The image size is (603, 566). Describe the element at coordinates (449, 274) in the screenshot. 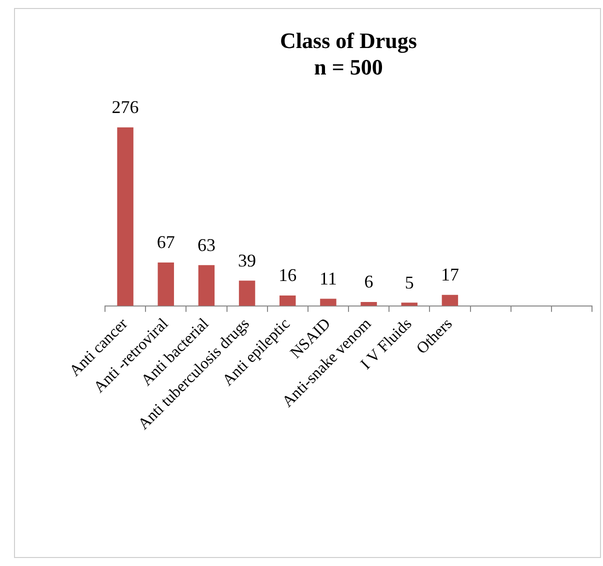

I see `data-label: 17` at that location.